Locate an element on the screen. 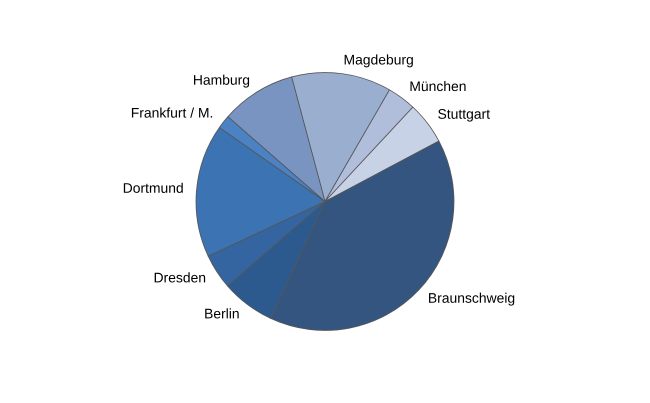 The height and width of the screenshot is (403, 650). slice-label: Dresden is located at coordinates (180, 277).